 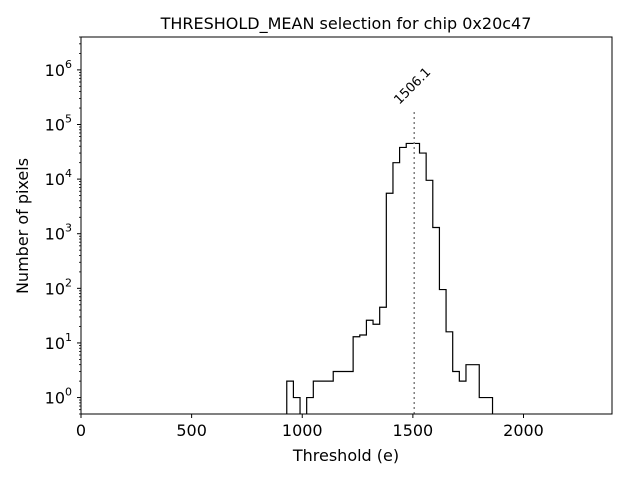 I want to click on y-tick-label: 10⁶, so click(x=58, y=69).